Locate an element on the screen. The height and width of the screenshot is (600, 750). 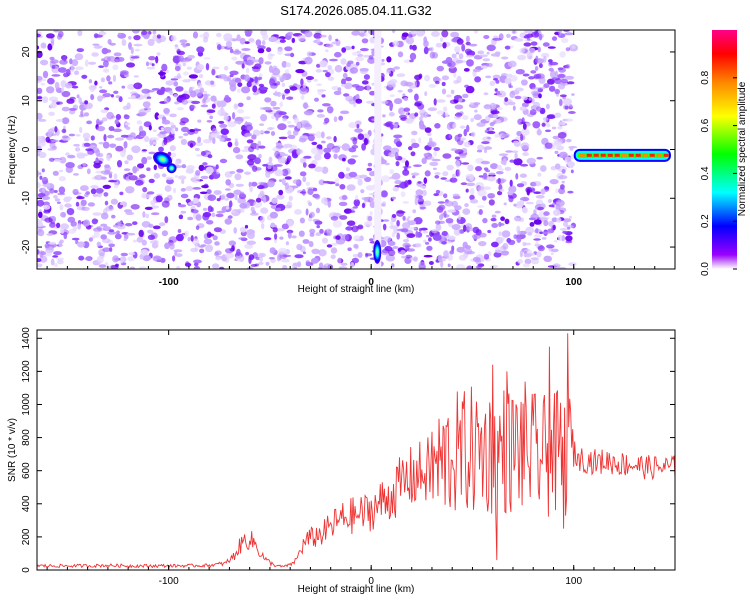
colorbar-tick-label: 0.4 is located at coordinates (705, 173).